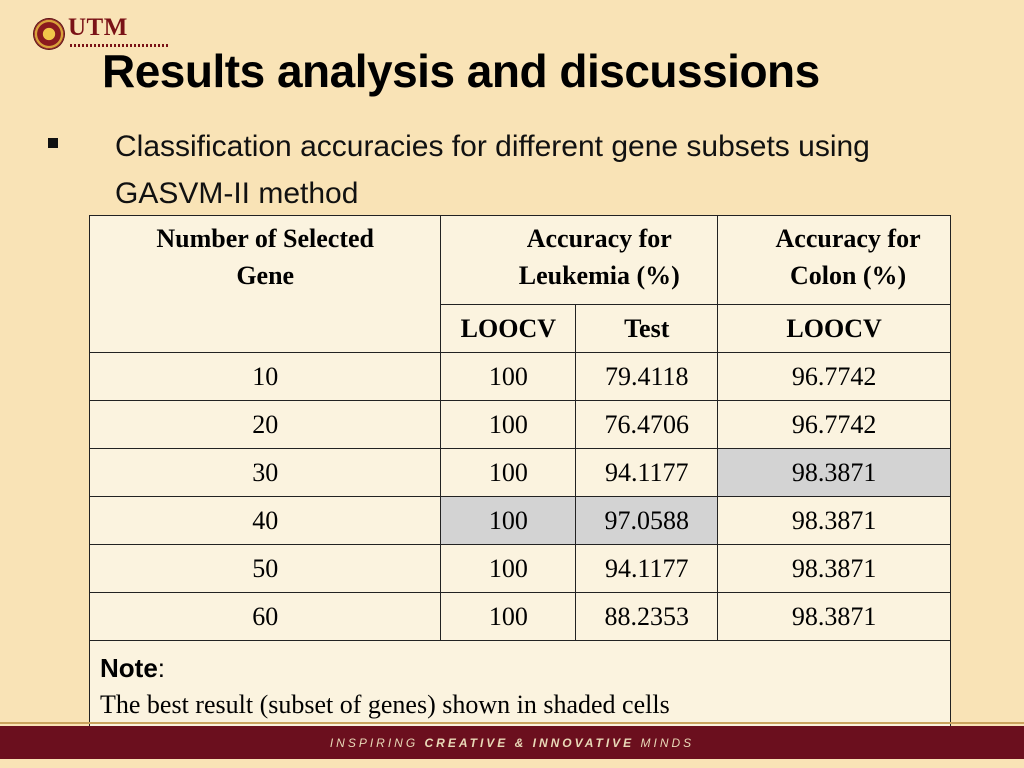 This screenshot has height=768, width=1024. What do you see at coordinates (647, 520) in the screenshot?
I see `cell-leukemia-test-best: 97.0588` at bounding box center [647, 520].